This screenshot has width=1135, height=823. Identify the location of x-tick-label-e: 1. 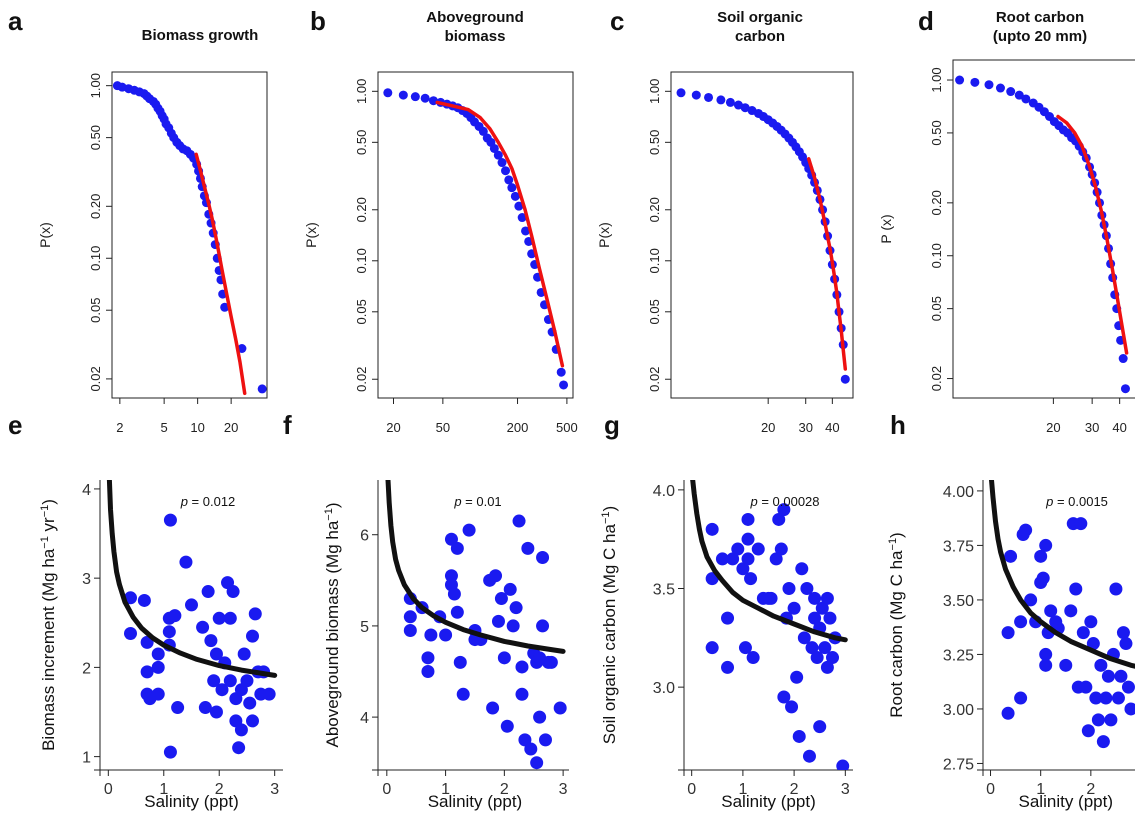
(163, 789).